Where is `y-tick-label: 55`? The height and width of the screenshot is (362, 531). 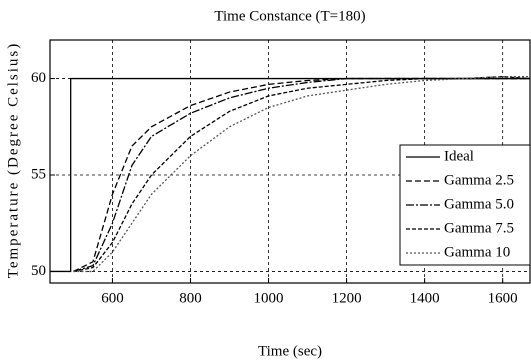
y-tick-label: 55 is located at coordinates (38, 174).